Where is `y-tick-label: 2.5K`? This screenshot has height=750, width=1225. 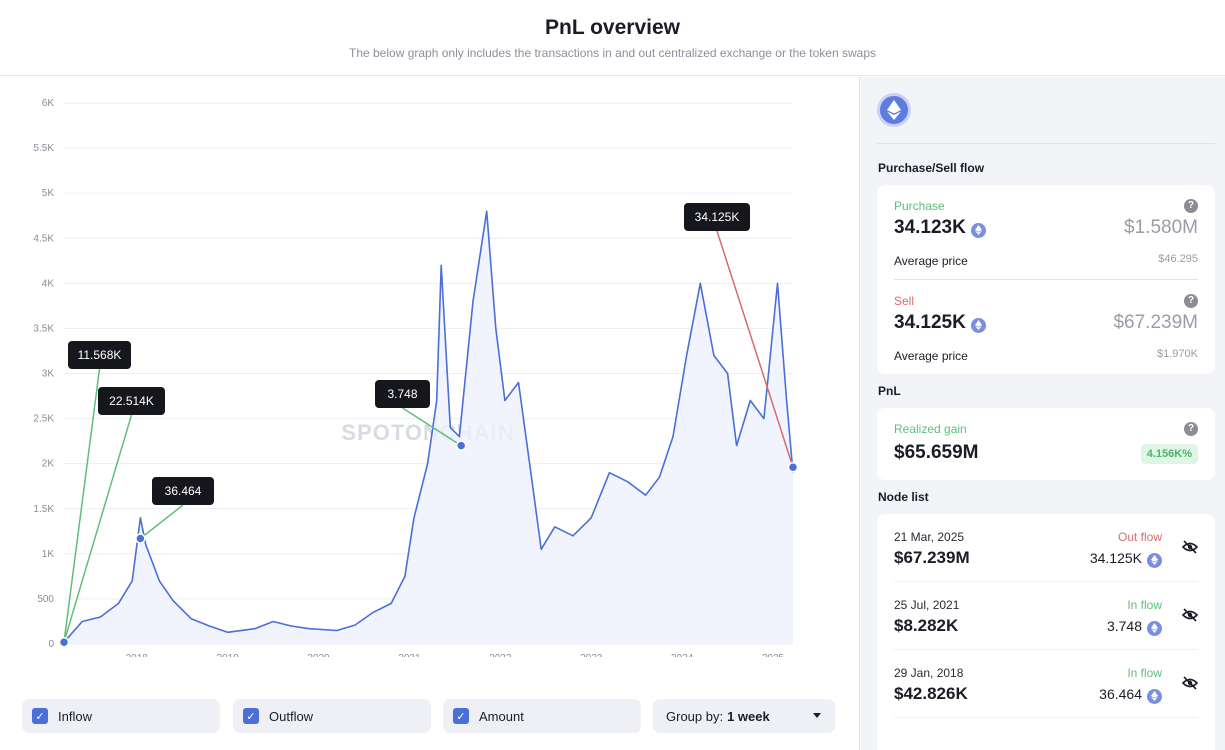
y-tick-label: 2.5K is located at coordinates (43, 419).